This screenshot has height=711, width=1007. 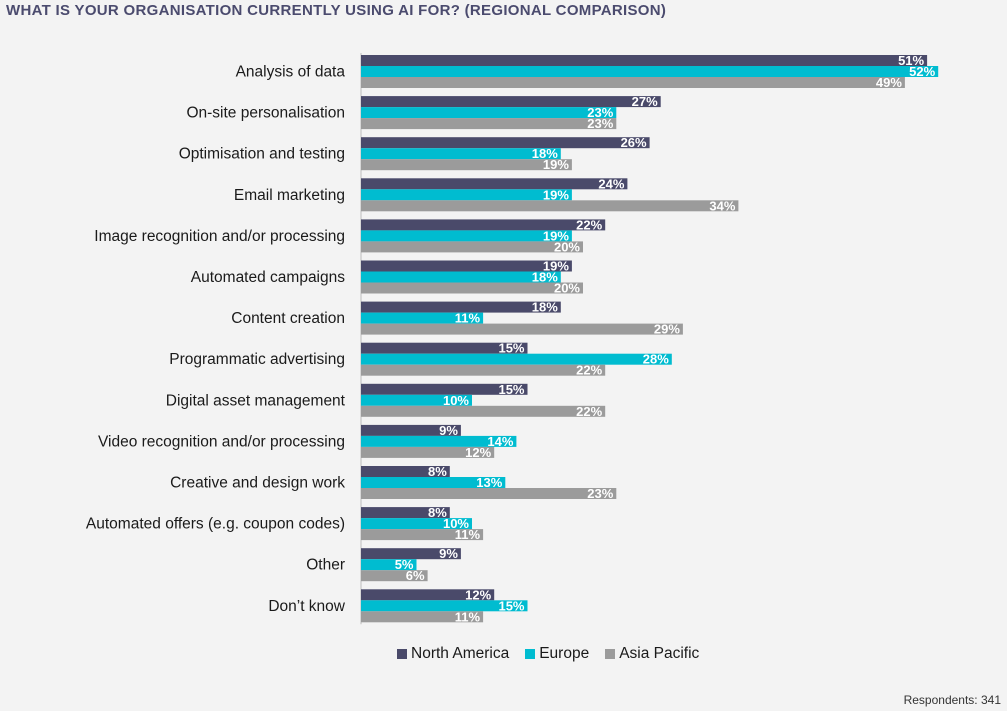 I want to click on value-label-europe: 11%, so click(x=468, y=318).